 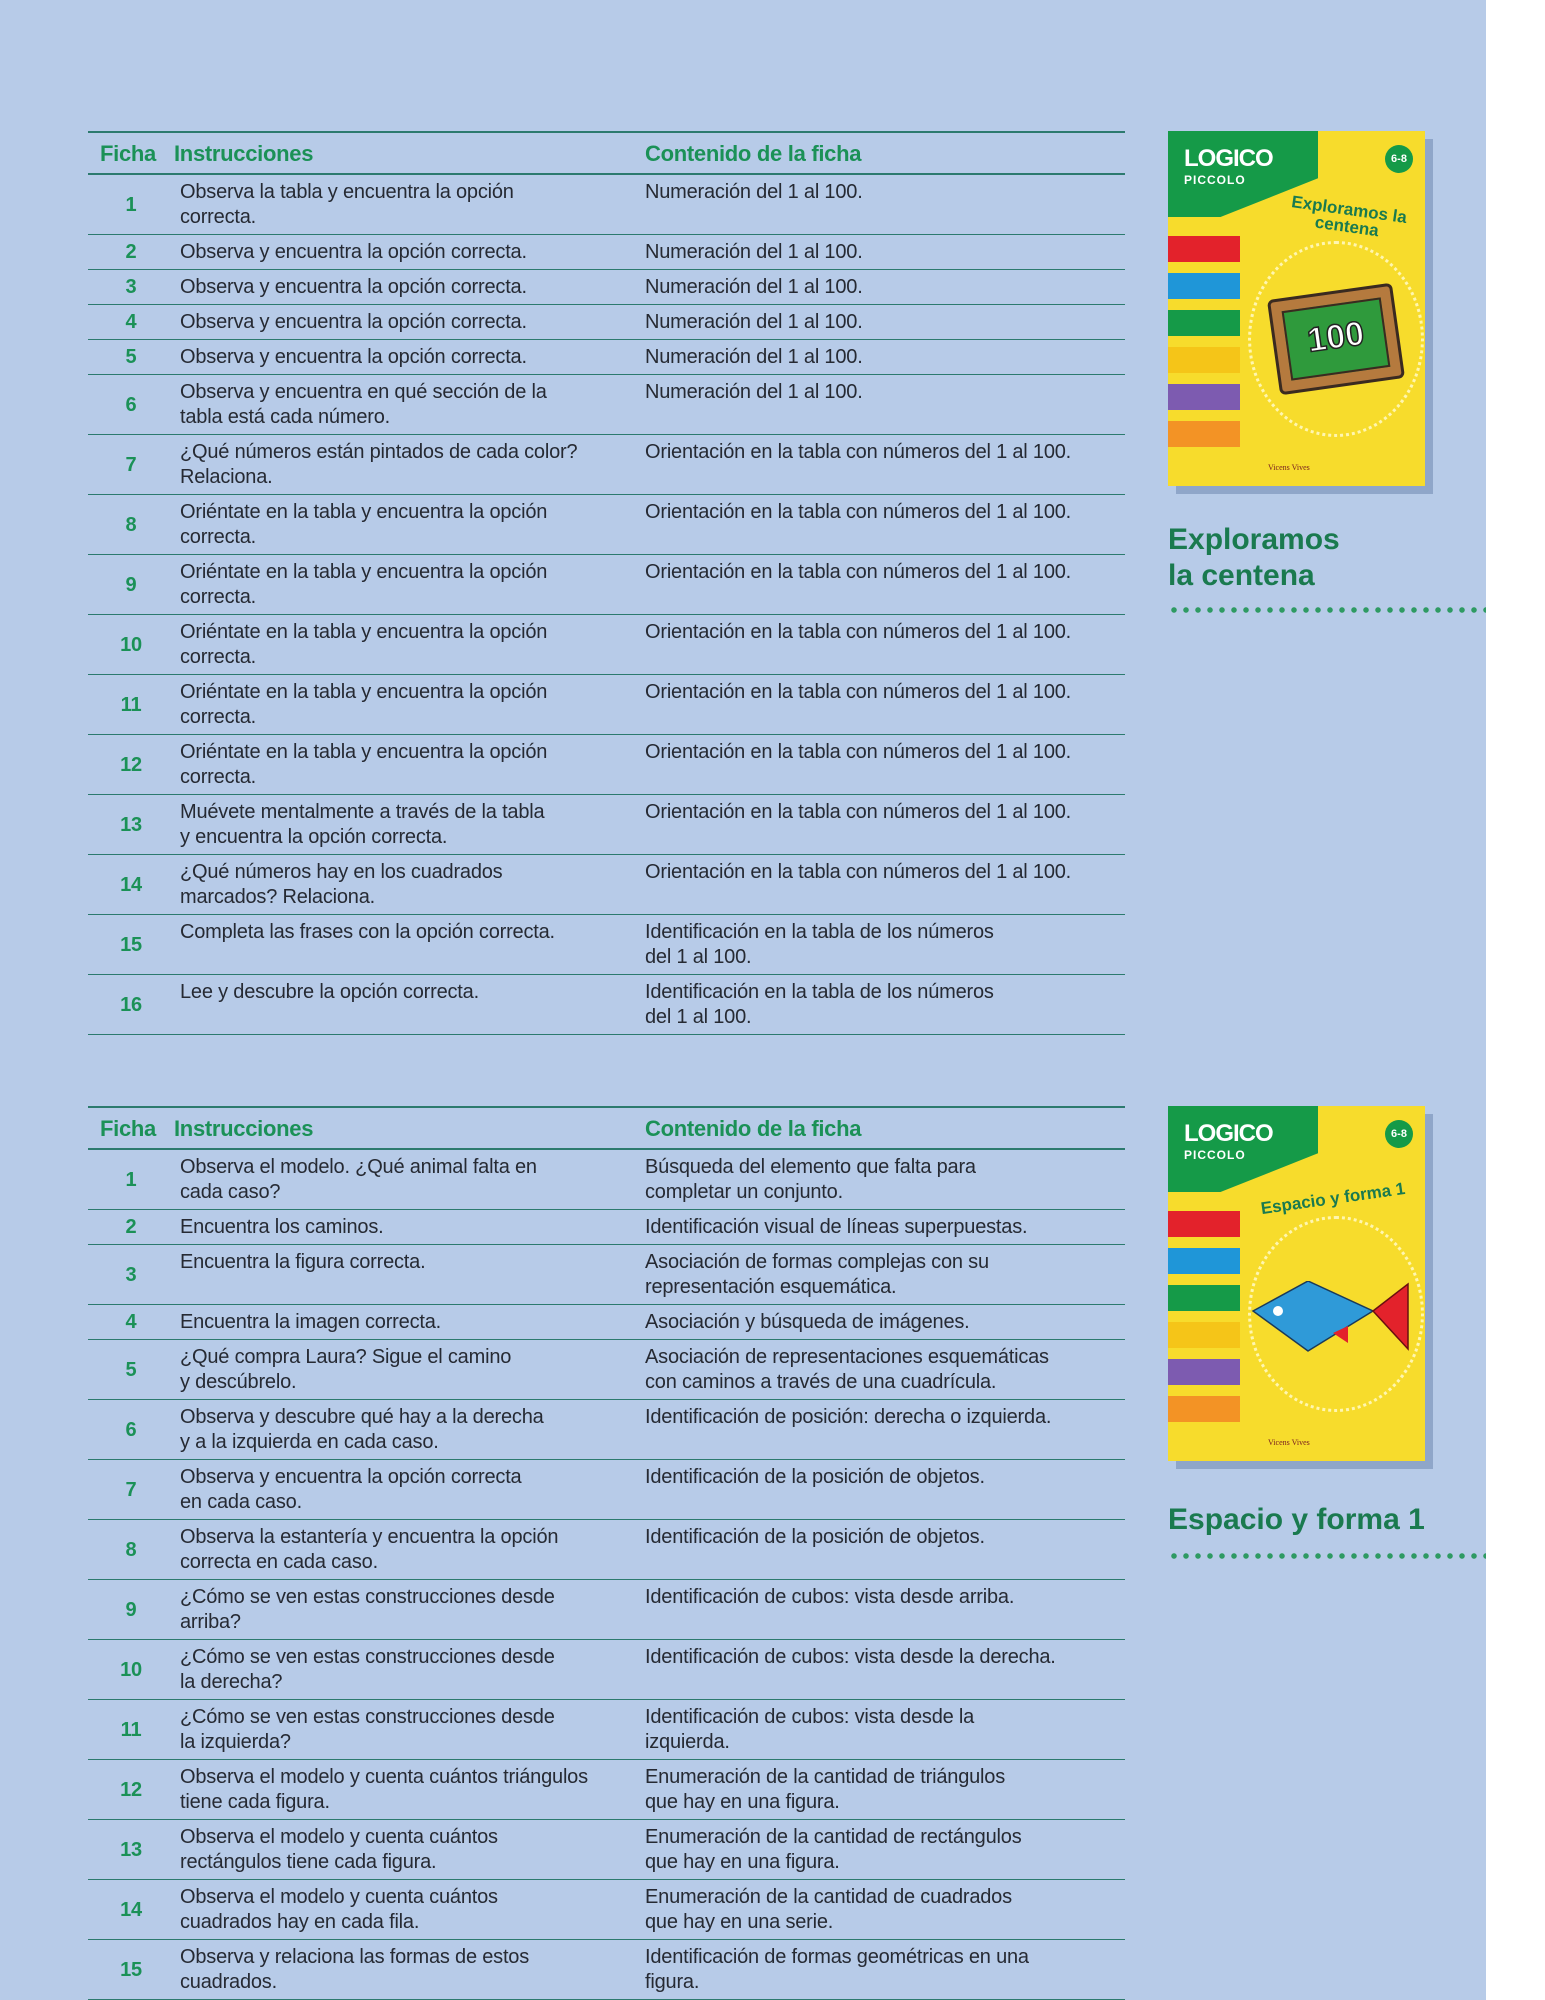 What do you see at coordinates (1296, 1519) in the screenshot?
I see `book-title-espacio: Espacio y forma 1` at bounding box center [1296, 1519].